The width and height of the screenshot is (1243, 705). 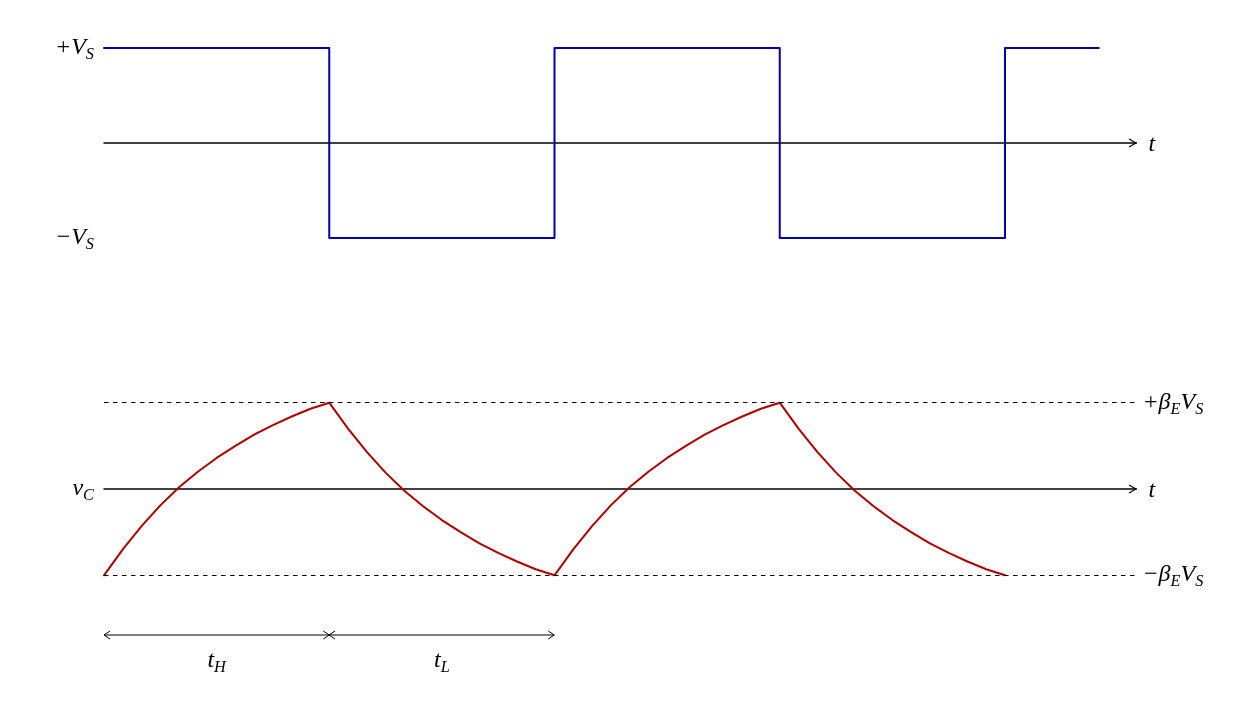 What do you see at coordinates (216, 661) in the screenshot?
I see `text: t$_{H}$` at bounding box center [216, 661].